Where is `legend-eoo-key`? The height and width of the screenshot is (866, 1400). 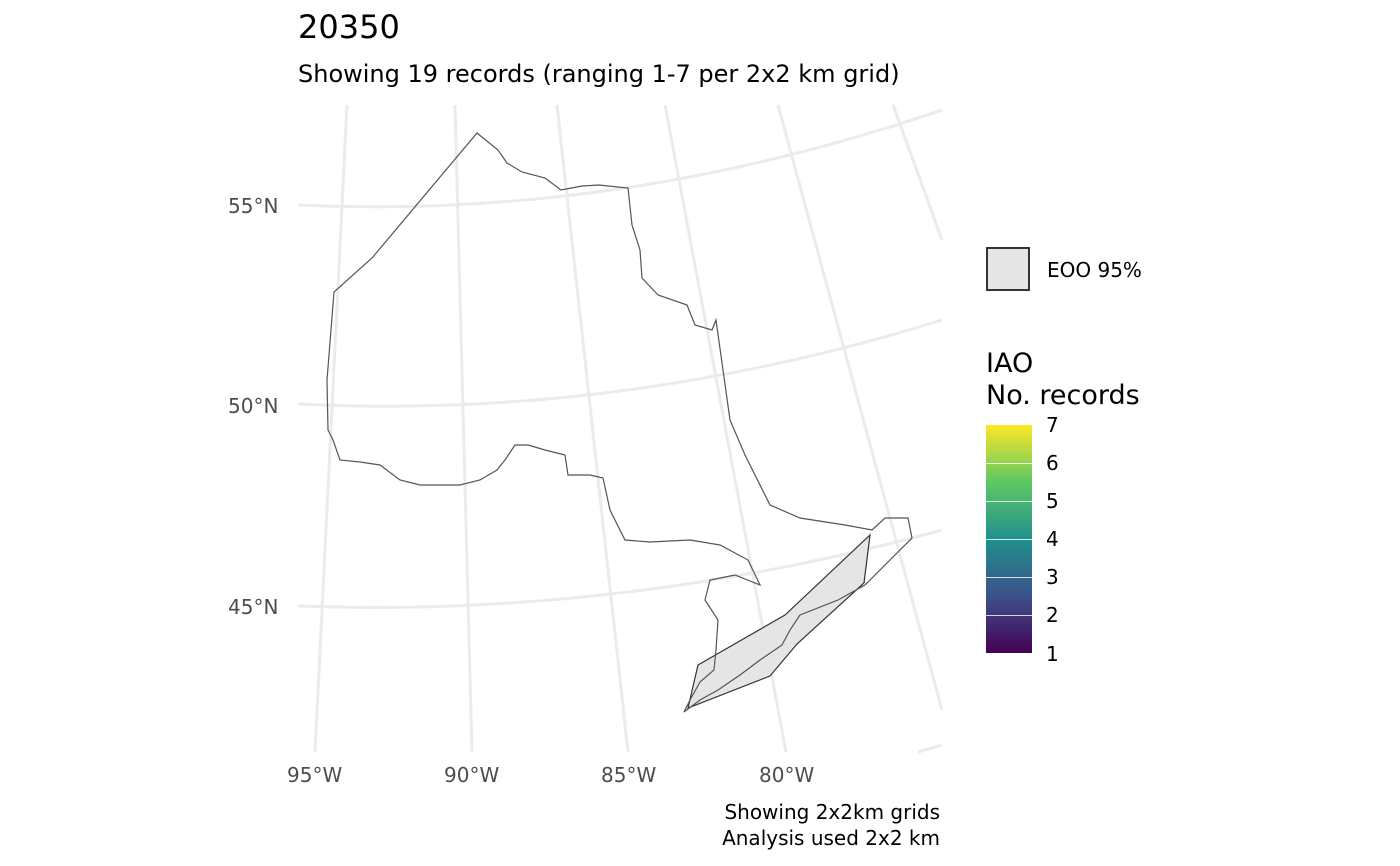
legend-eoo-key is located at coordinates (1008, 269).